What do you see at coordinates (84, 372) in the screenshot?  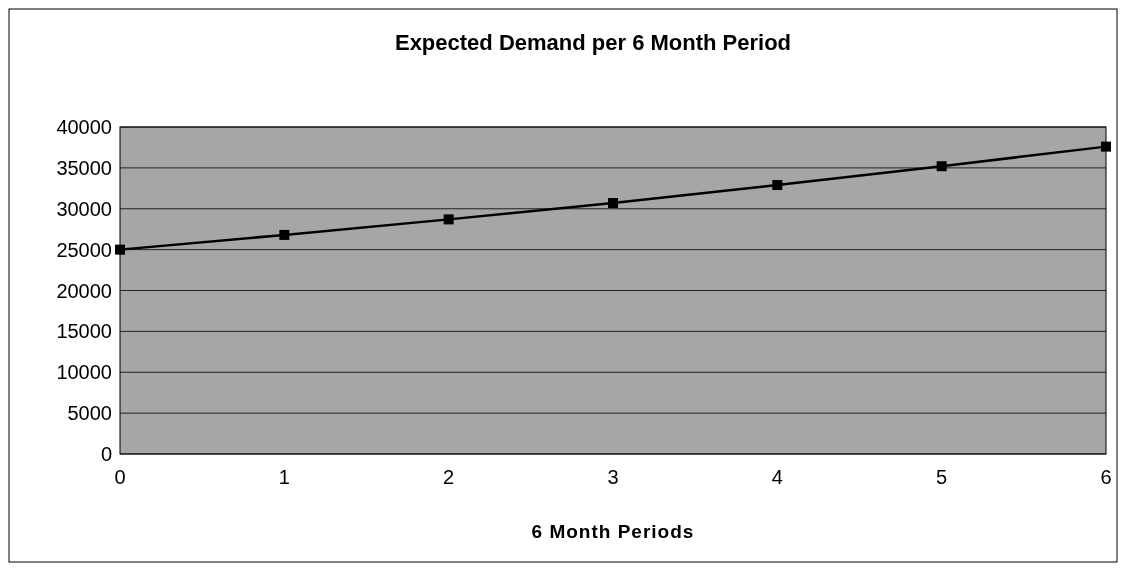 I see `y-tick-label: 10000` at bounding box center [84, 372].